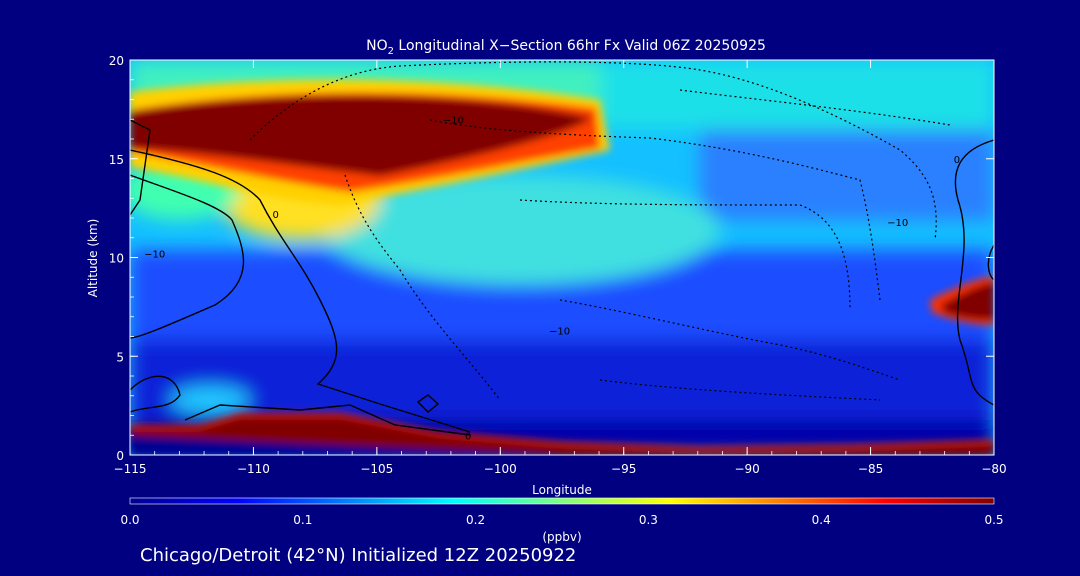 The height and width of the screenshot is (576, 1080). Describe the element at coordinates (648, 520) in the screenshot. I see `colorbar-tick-label: 0.3` at that location.